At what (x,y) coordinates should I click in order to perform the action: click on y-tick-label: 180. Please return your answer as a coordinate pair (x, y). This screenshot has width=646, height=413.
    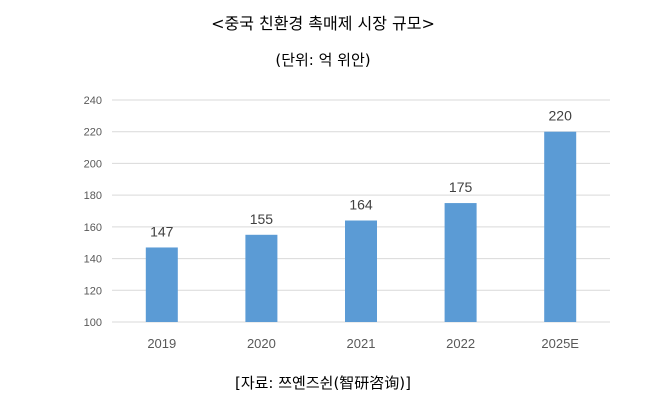
    Looking at the image, I should click on (93, 196).